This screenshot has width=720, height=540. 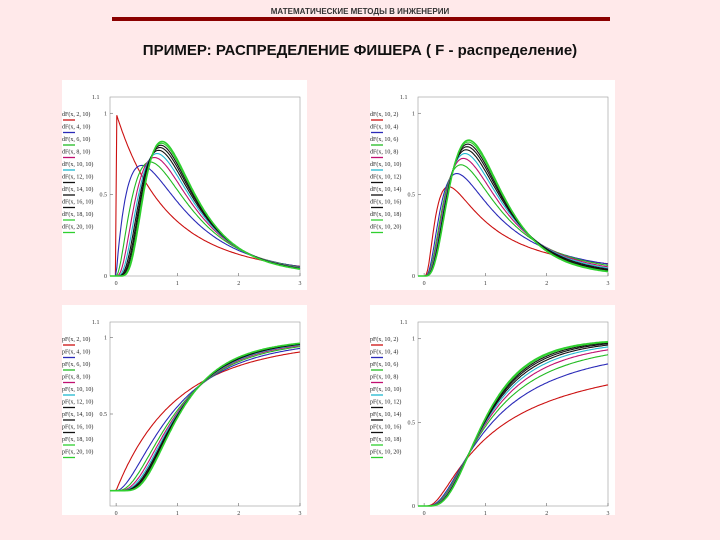 I want to click on legend-label: dF(x, 10, 6), so click(x=384, y=139).